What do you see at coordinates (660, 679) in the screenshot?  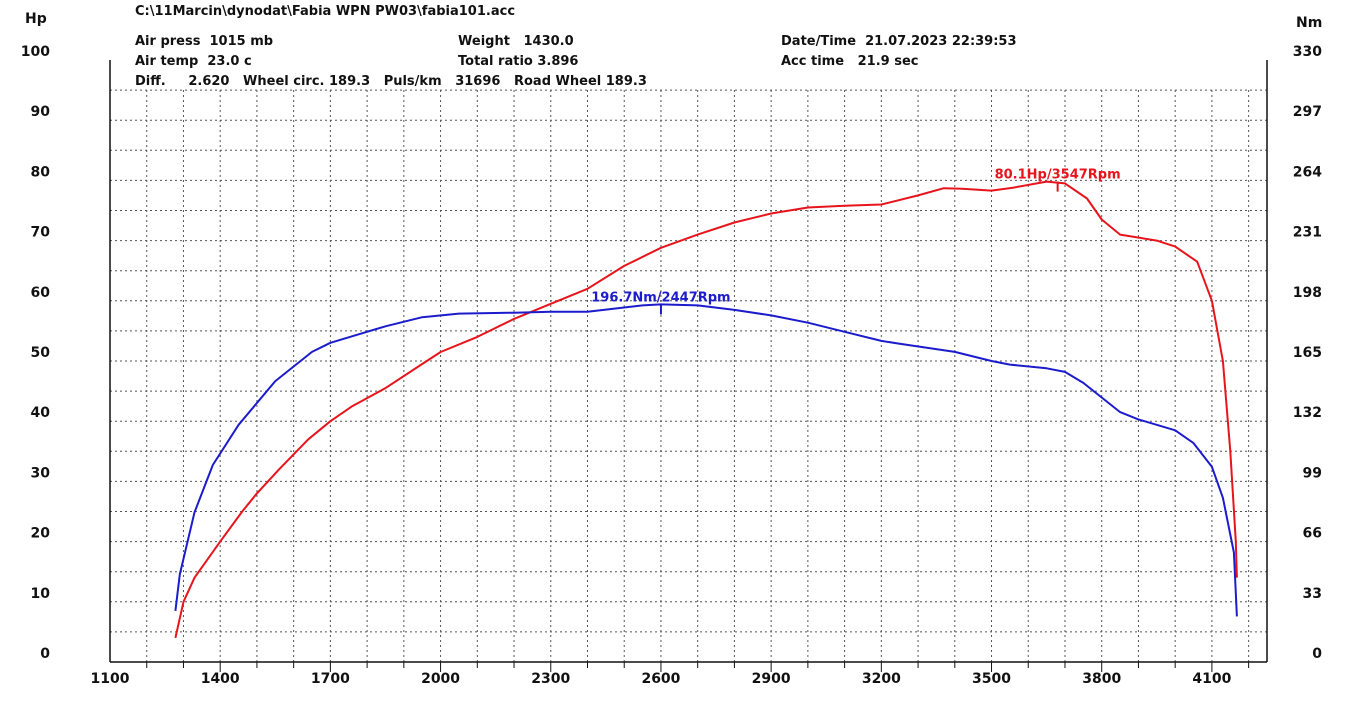 I see `x-tick-label: 2600` at bounding box center [660, 679].